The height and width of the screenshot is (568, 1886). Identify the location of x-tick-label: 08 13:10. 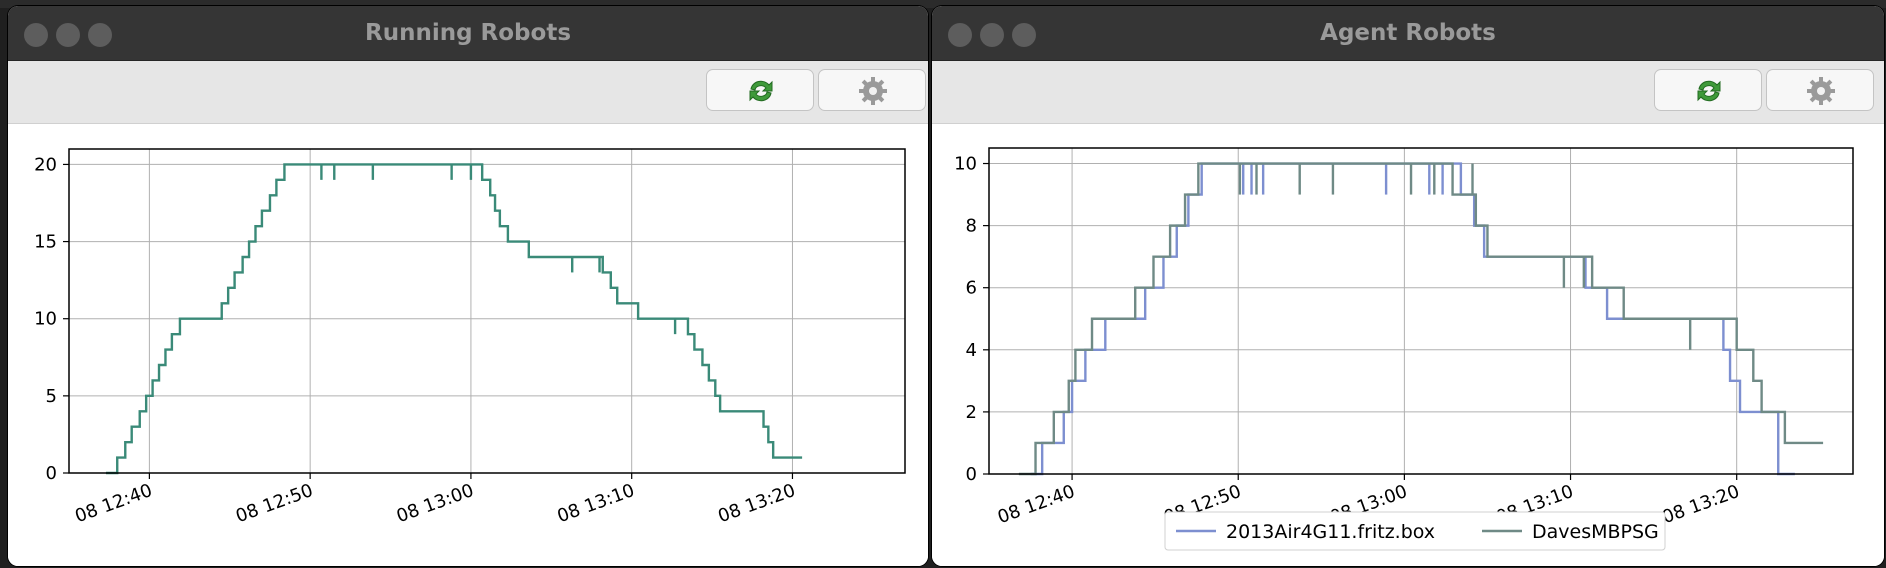
(596, 503).